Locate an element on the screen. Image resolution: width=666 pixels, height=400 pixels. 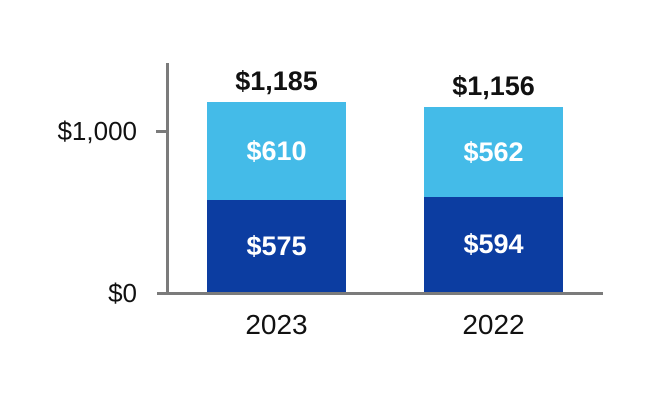
total-label-2022: $1,156 is located at coordinates (493, 85).